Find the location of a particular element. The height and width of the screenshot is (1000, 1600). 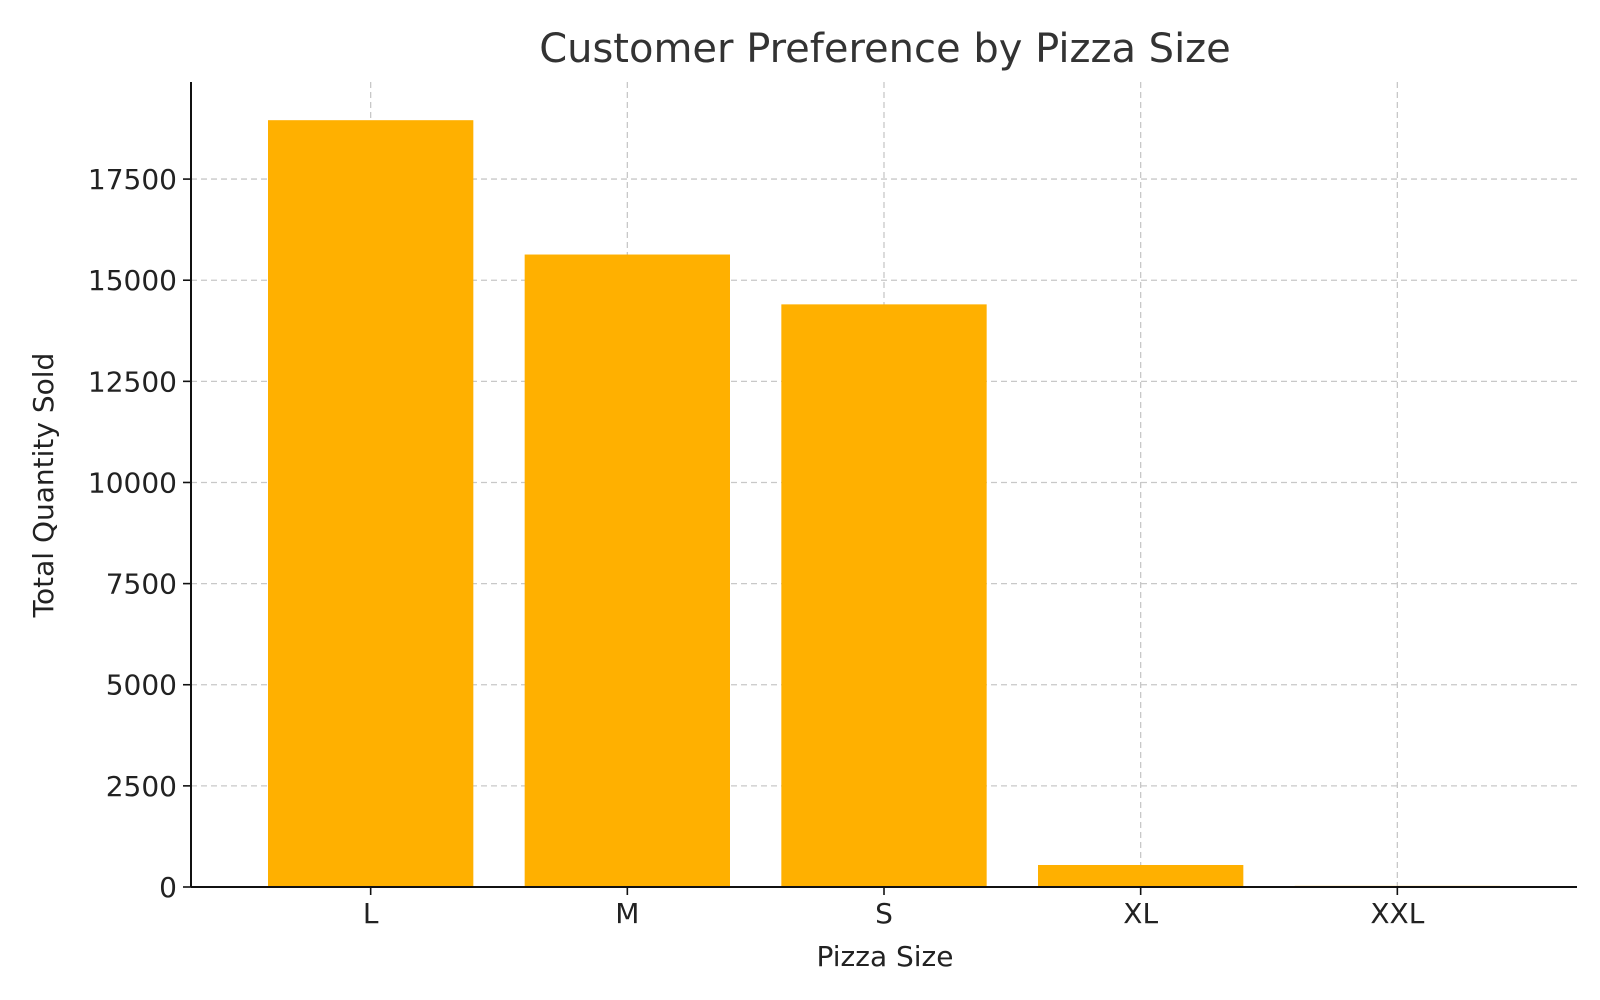

y-axis-label: Total Quantity Sold is located at coordinates (43, 486).